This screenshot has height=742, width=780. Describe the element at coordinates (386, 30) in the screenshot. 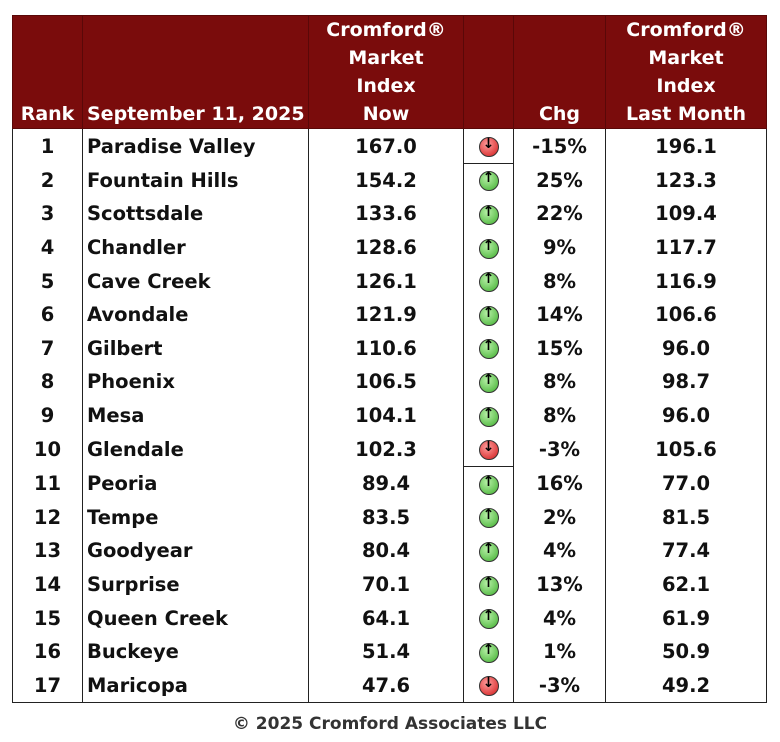

I see `header-index-now-line: Cromford®` at that location.